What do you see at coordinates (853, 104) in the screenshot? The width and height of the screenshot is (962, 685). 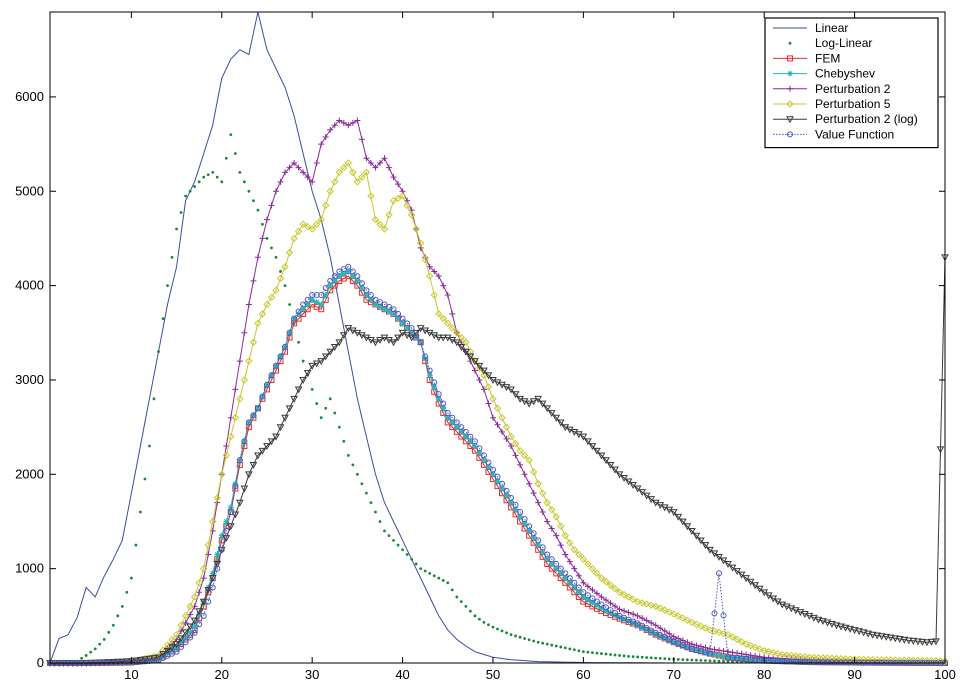 I see `legend-label: Perturbation 5` at bounding box center [853, 104].